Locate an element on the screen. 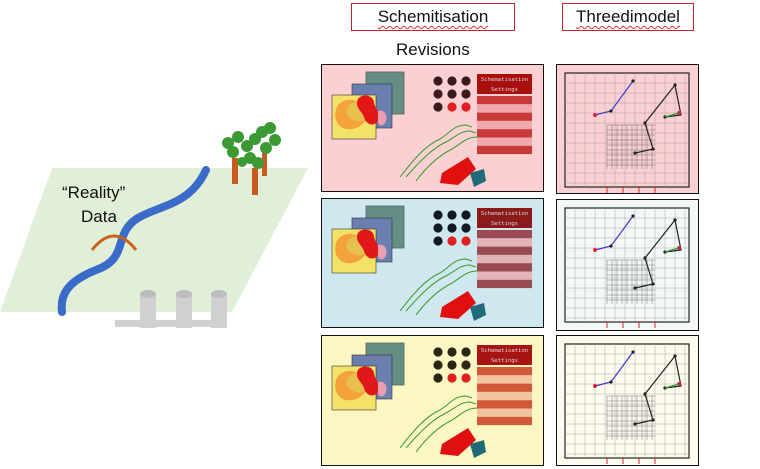 The image size is (760, 469). trees-icon is located at coordinates (251, 158).